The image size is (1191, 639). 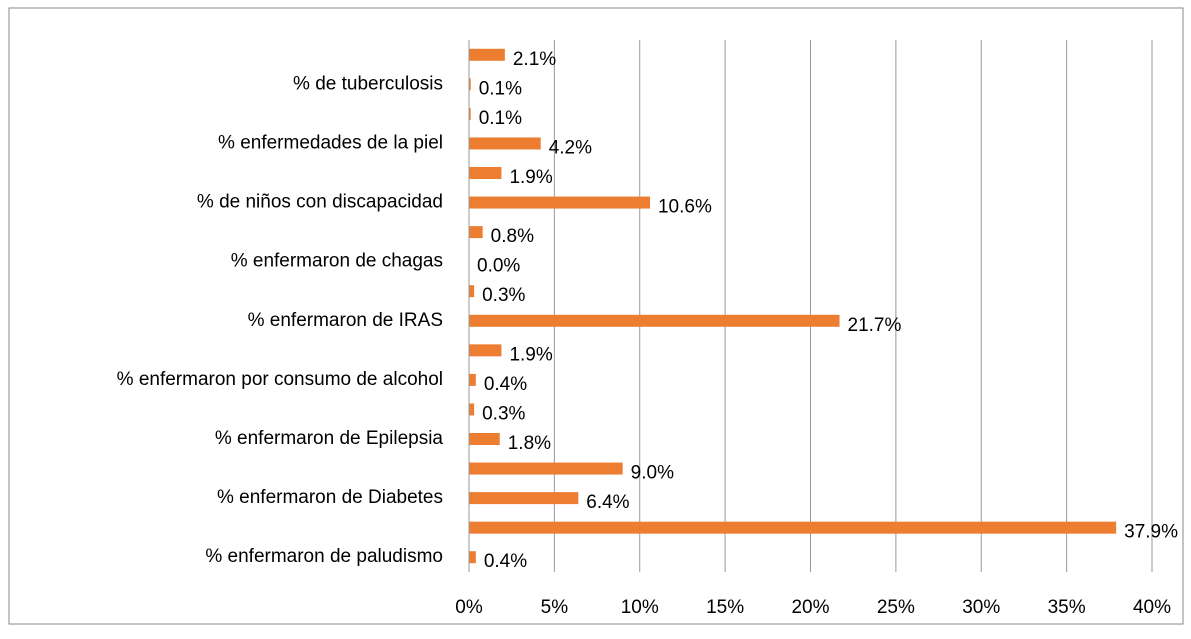 I want to click on value-label: 21.7%, so click(x=875, y=325).